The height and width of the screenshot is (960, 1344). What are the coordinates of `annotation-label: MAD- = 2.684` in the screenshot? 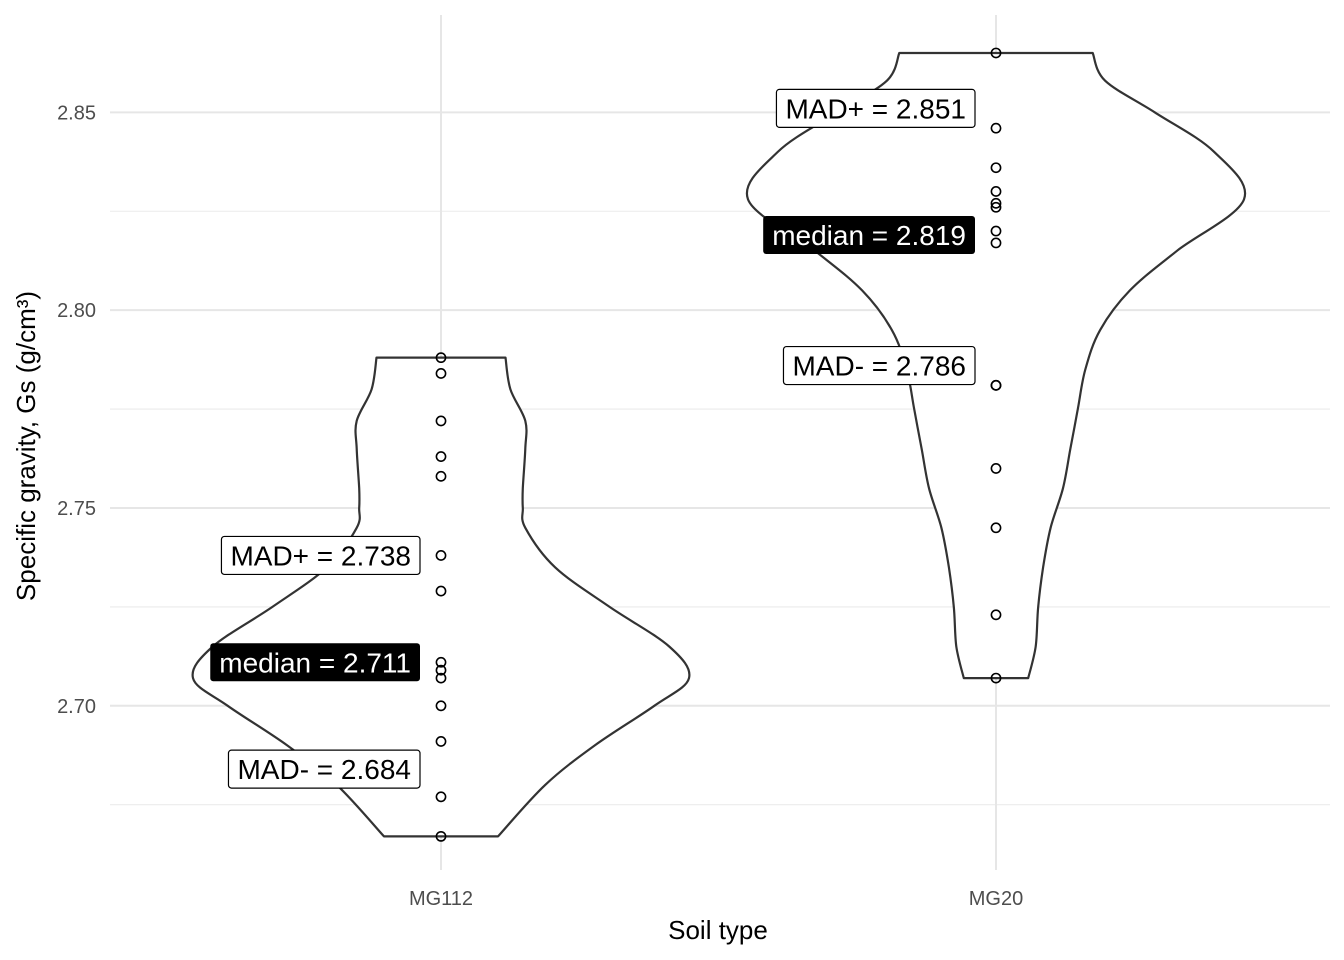 It's located at (324, 769).